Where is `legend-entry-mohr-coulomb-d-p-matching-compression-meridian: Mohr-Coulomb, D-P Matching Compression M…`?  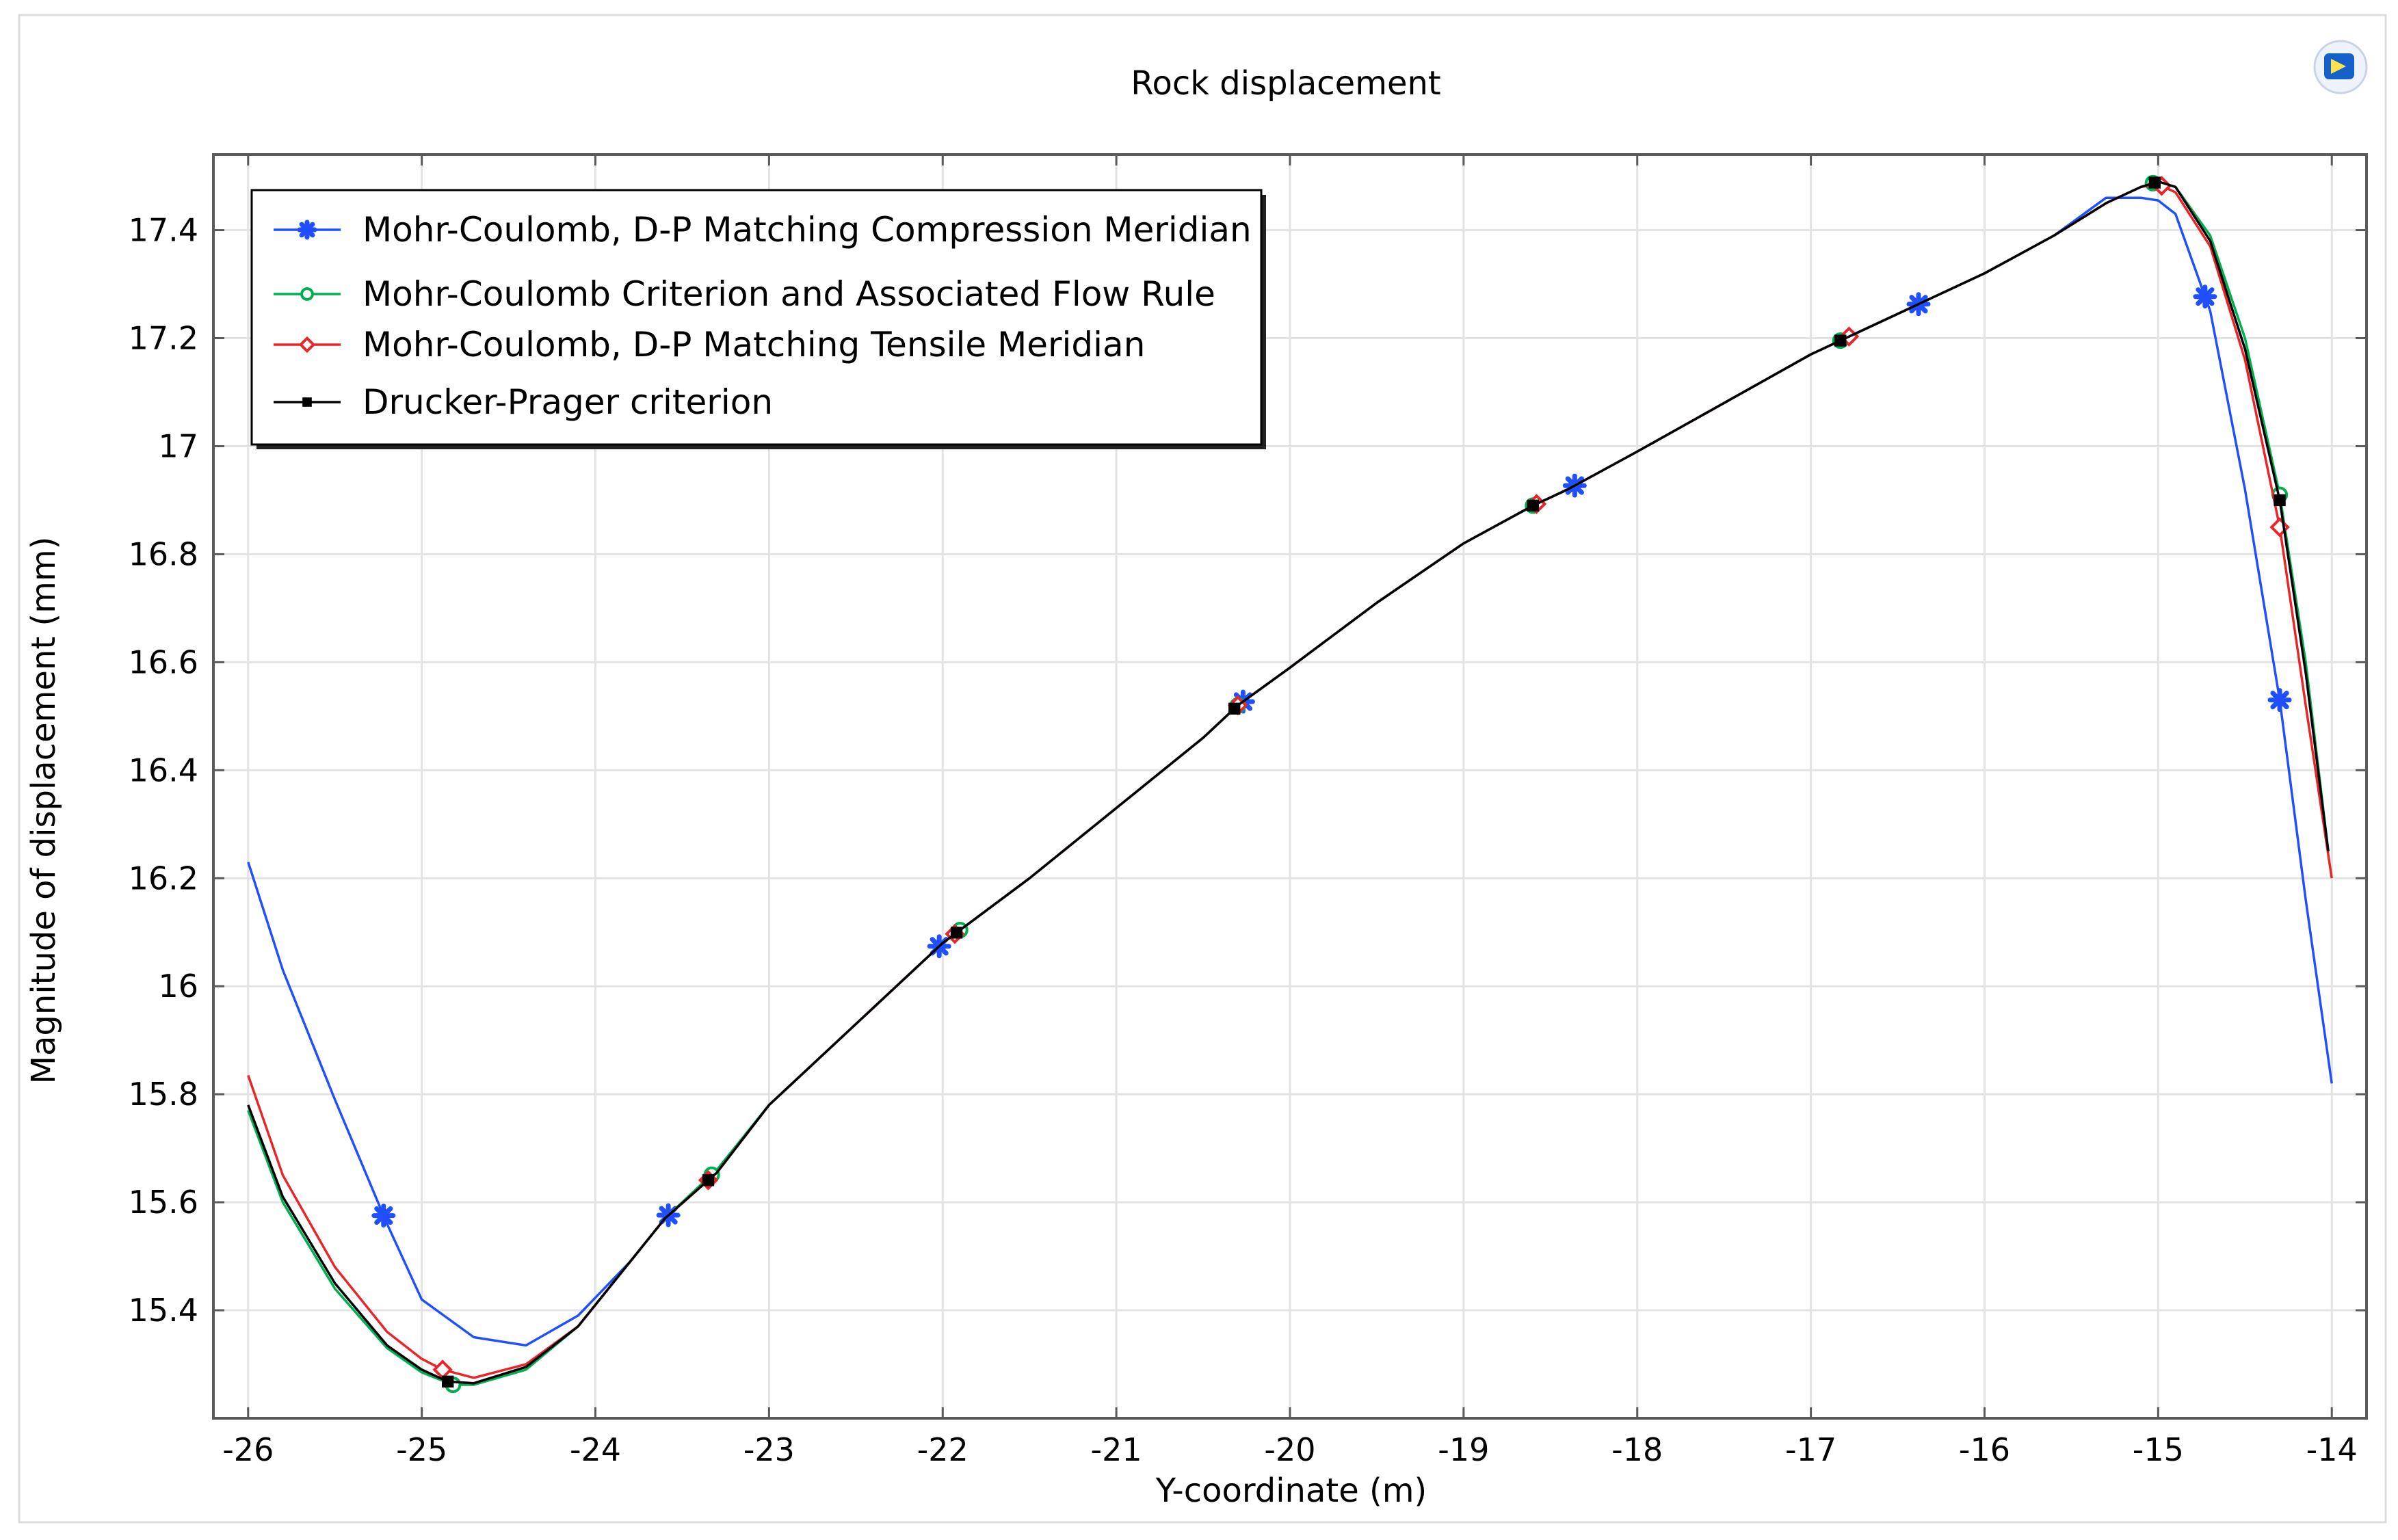 legend-entry-mohr-coulomb-d-p-matching-compression-meridian: Mohr-Coulomb, D-P Matching Compression M… is located at coordinates (763, 230).